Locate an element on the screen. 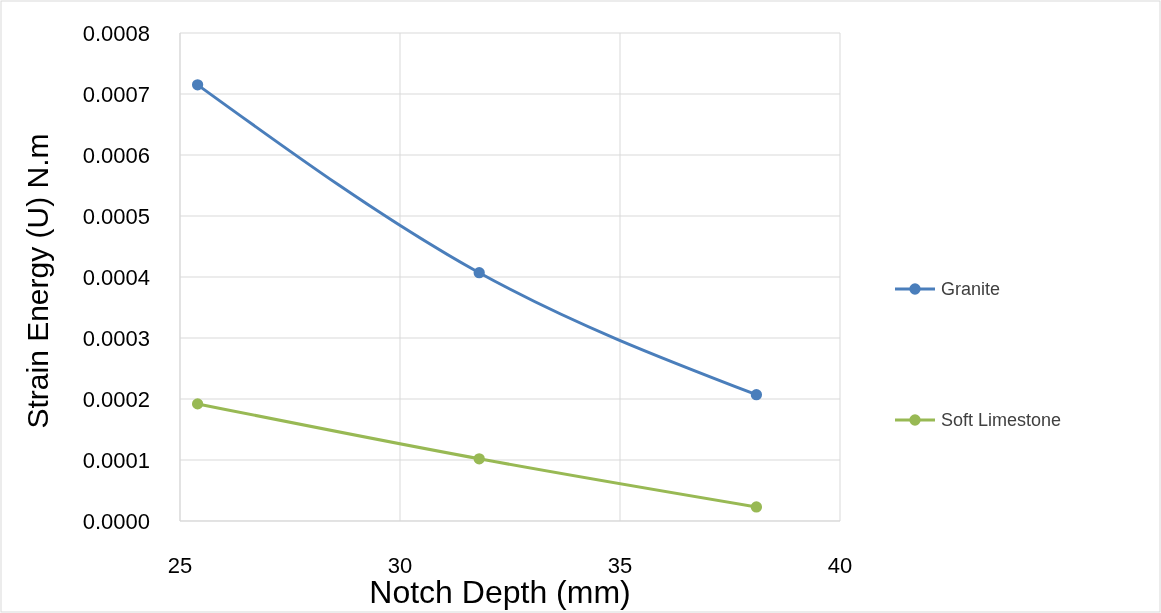 The height and width of the screenshot is (613, 1161). y-axis-title: Strain Energy (U) N.m is located at coordinates (37, 281).